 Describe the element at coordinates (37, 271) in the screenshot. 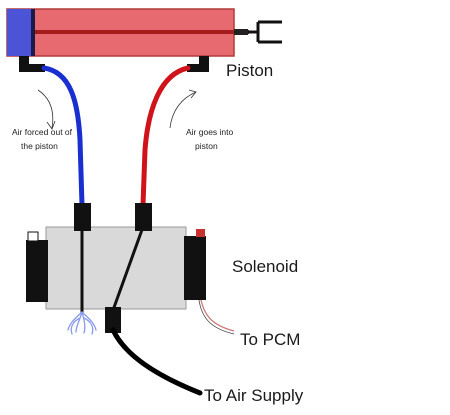

I see `solenoid-left-coil` at that location.